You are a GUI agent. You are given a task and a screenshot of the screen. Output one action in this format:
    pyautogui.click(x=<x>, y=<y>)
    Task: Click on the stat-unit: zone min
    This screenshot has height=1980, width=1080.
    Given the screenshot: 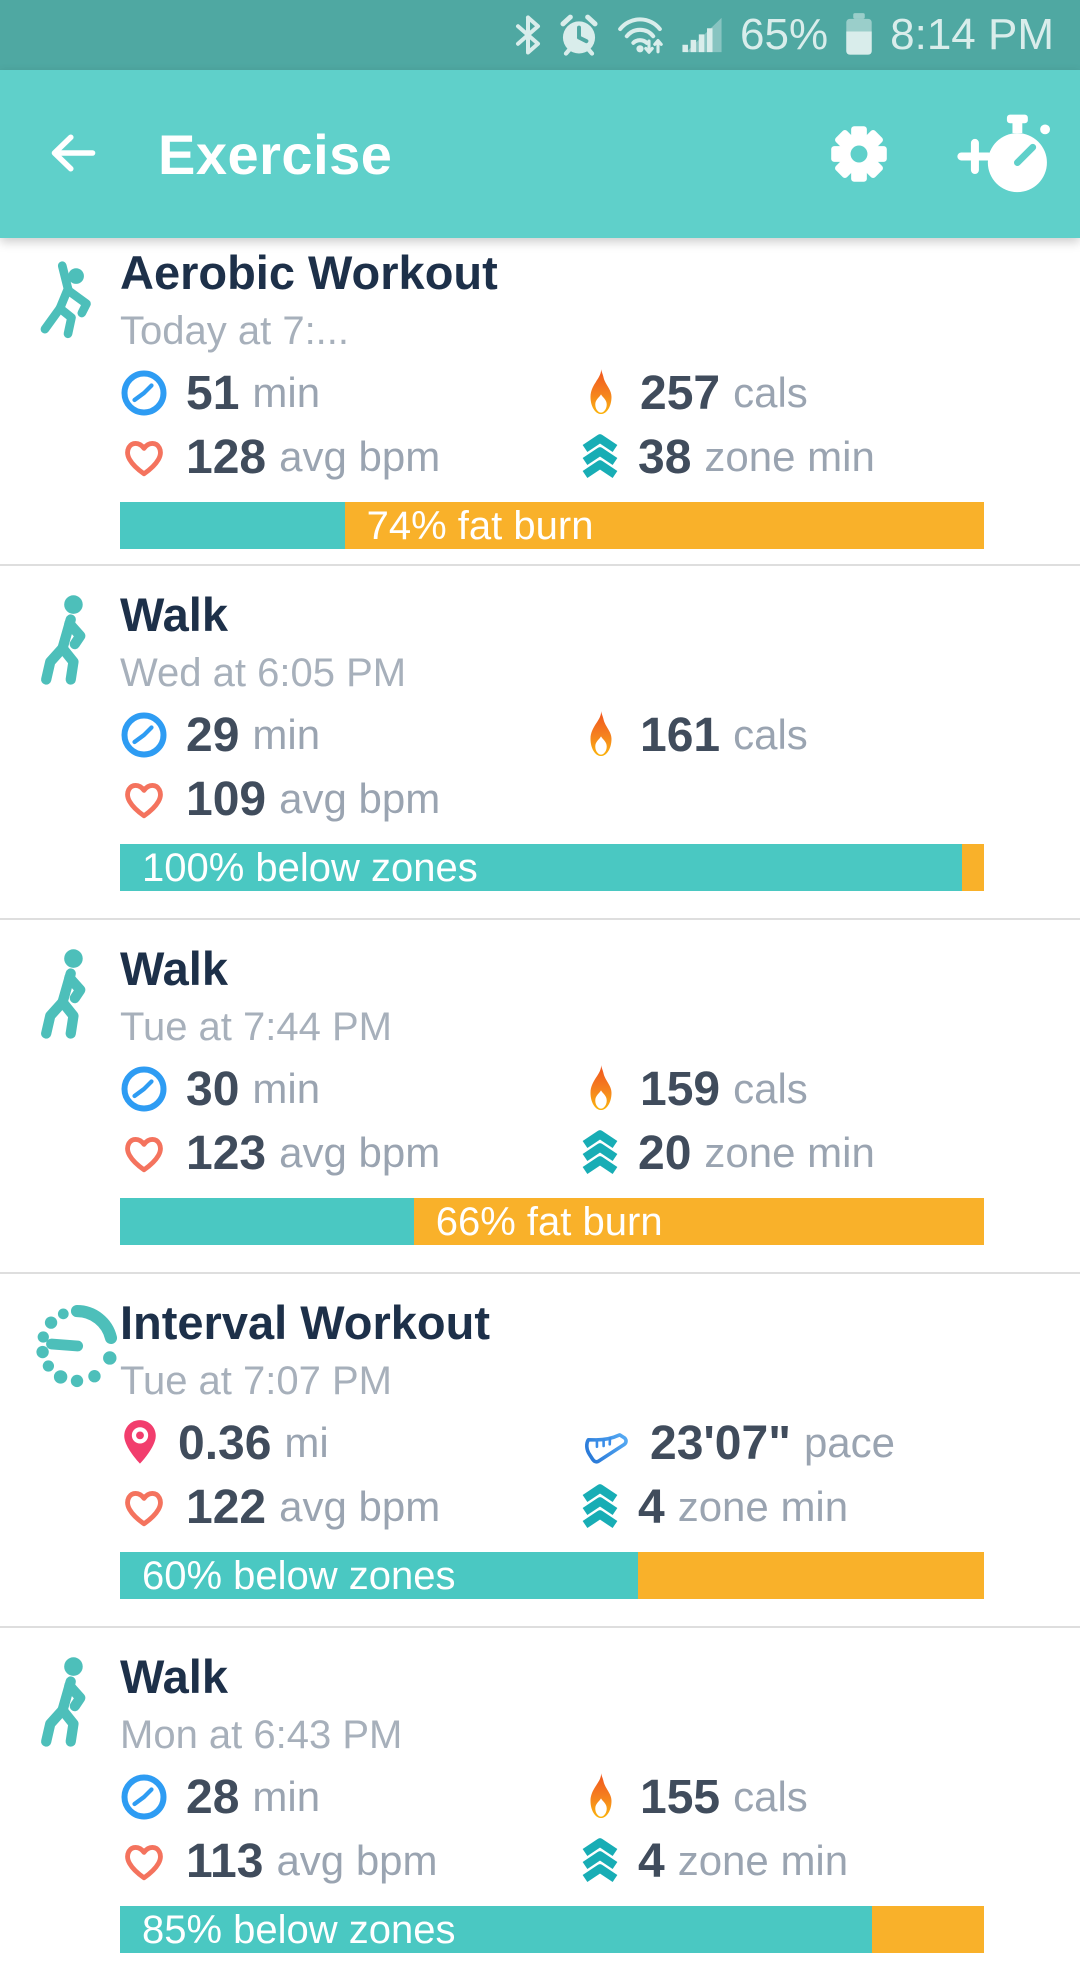 What is the action you would take?
    pyautogui.click(x=789, y=1152)
    